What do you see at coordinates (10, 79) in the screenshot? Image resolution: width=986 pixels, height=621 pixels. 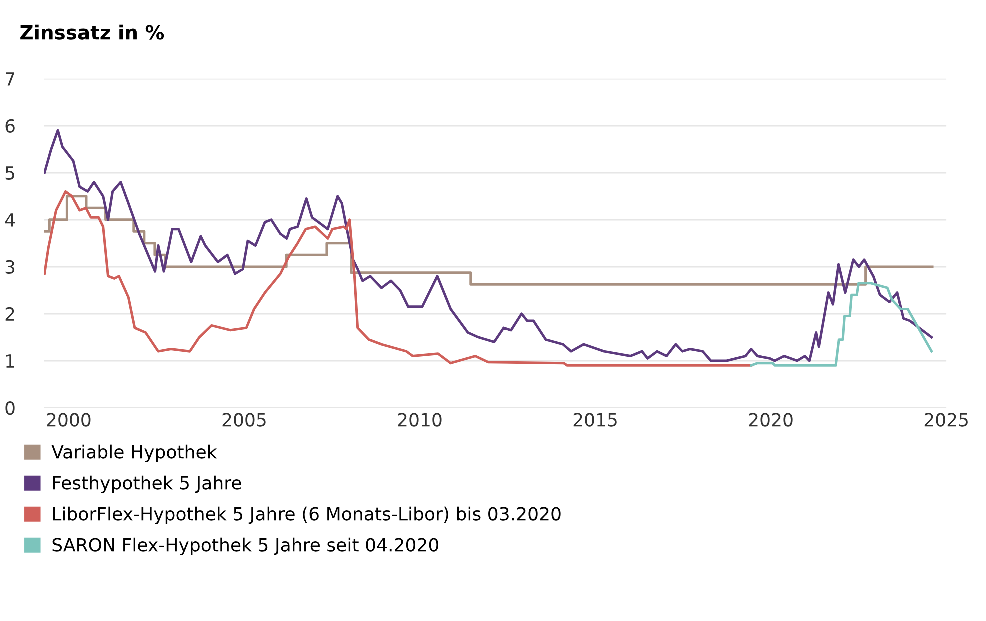 I see `y-tick-label: 7` at bounding box center [10, 79].